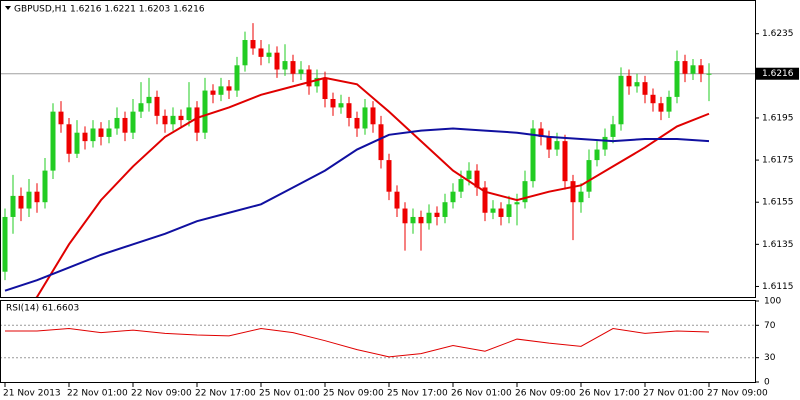 This screenshot has height=400, width=800. I want to click on x-tick-label: 27 Nov 01:00, so click(673, 394).